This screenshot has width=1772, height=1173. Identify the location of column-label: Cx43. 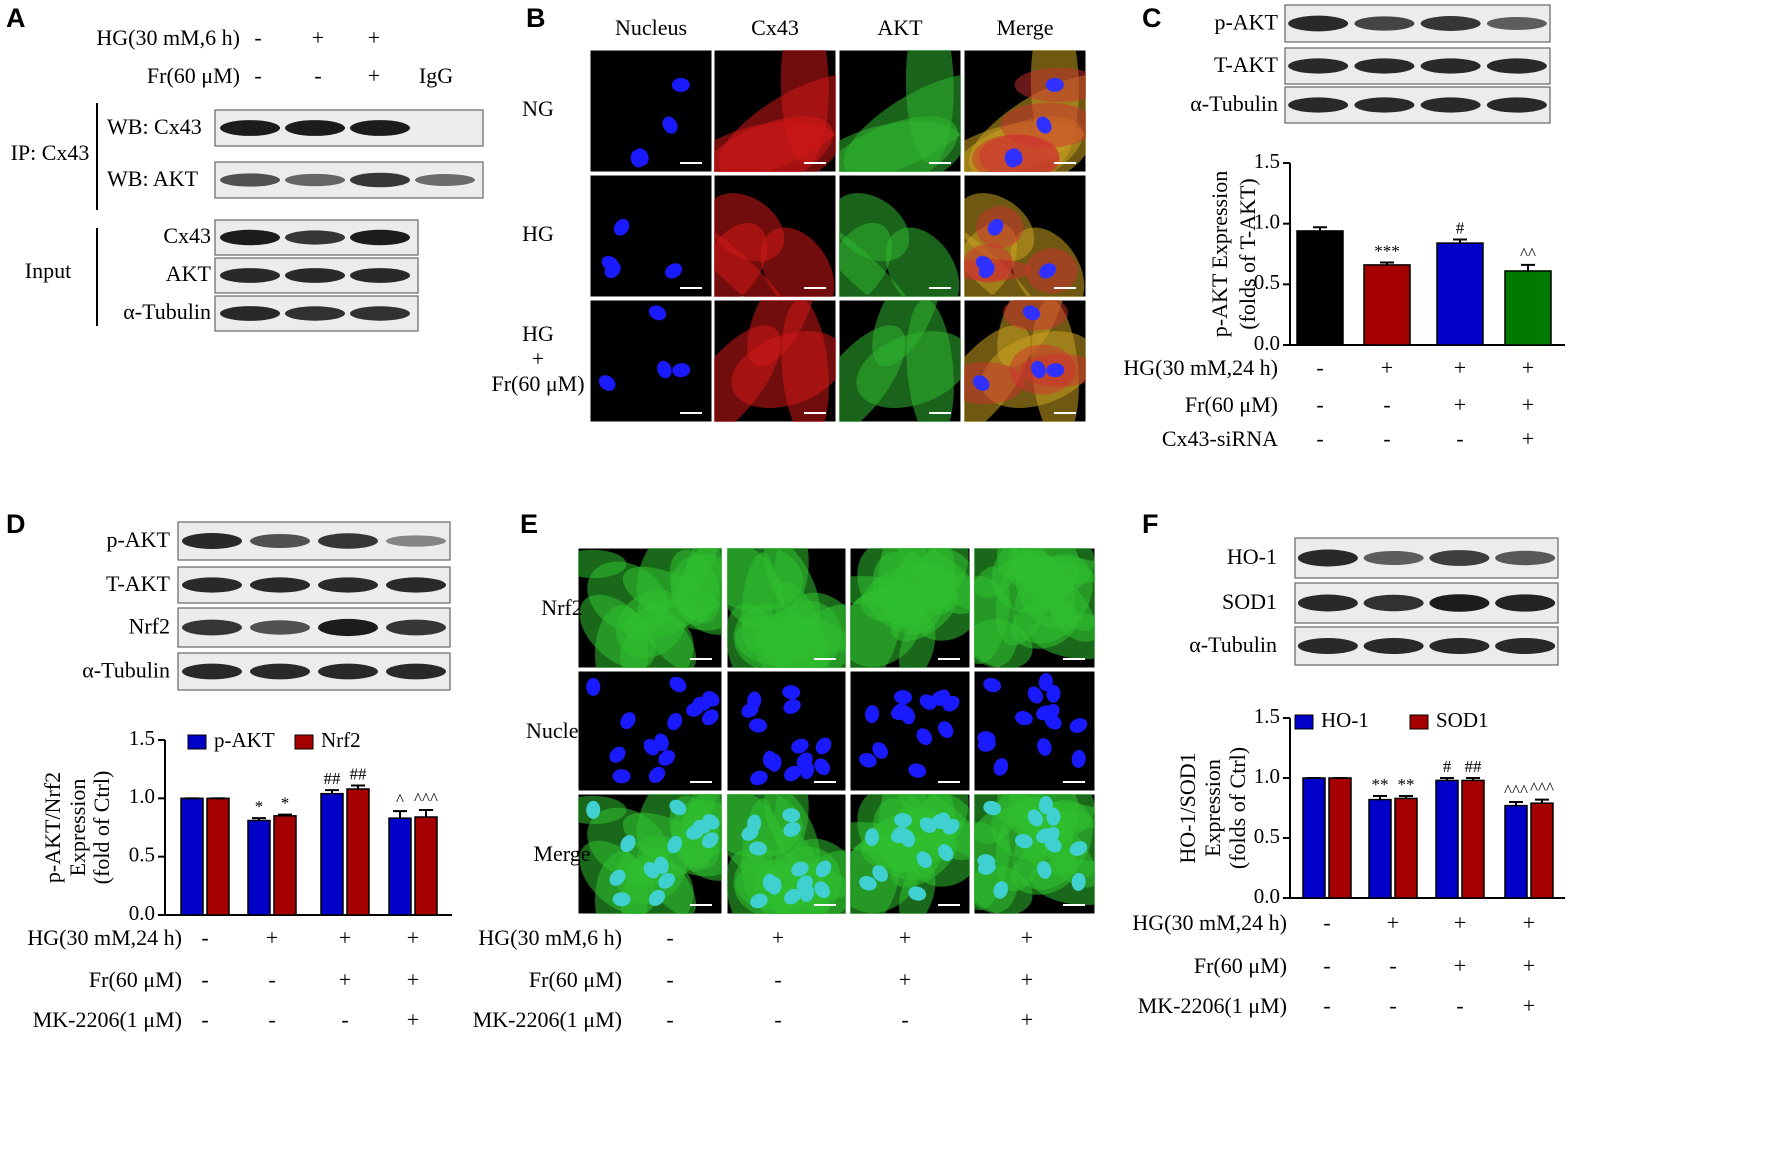
(775, 27).